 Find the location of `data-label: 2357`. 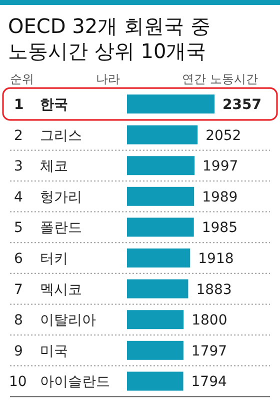

data-label: 2357 is located at coordinates (242, 105).